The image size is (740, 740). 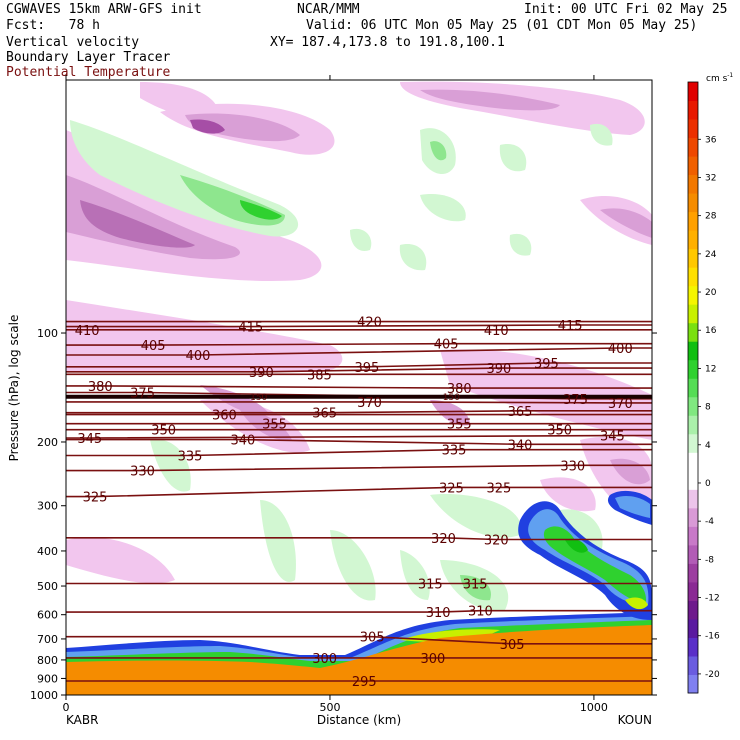 I want to click on theta-contour-label: 340, so click(x=242, y=441).